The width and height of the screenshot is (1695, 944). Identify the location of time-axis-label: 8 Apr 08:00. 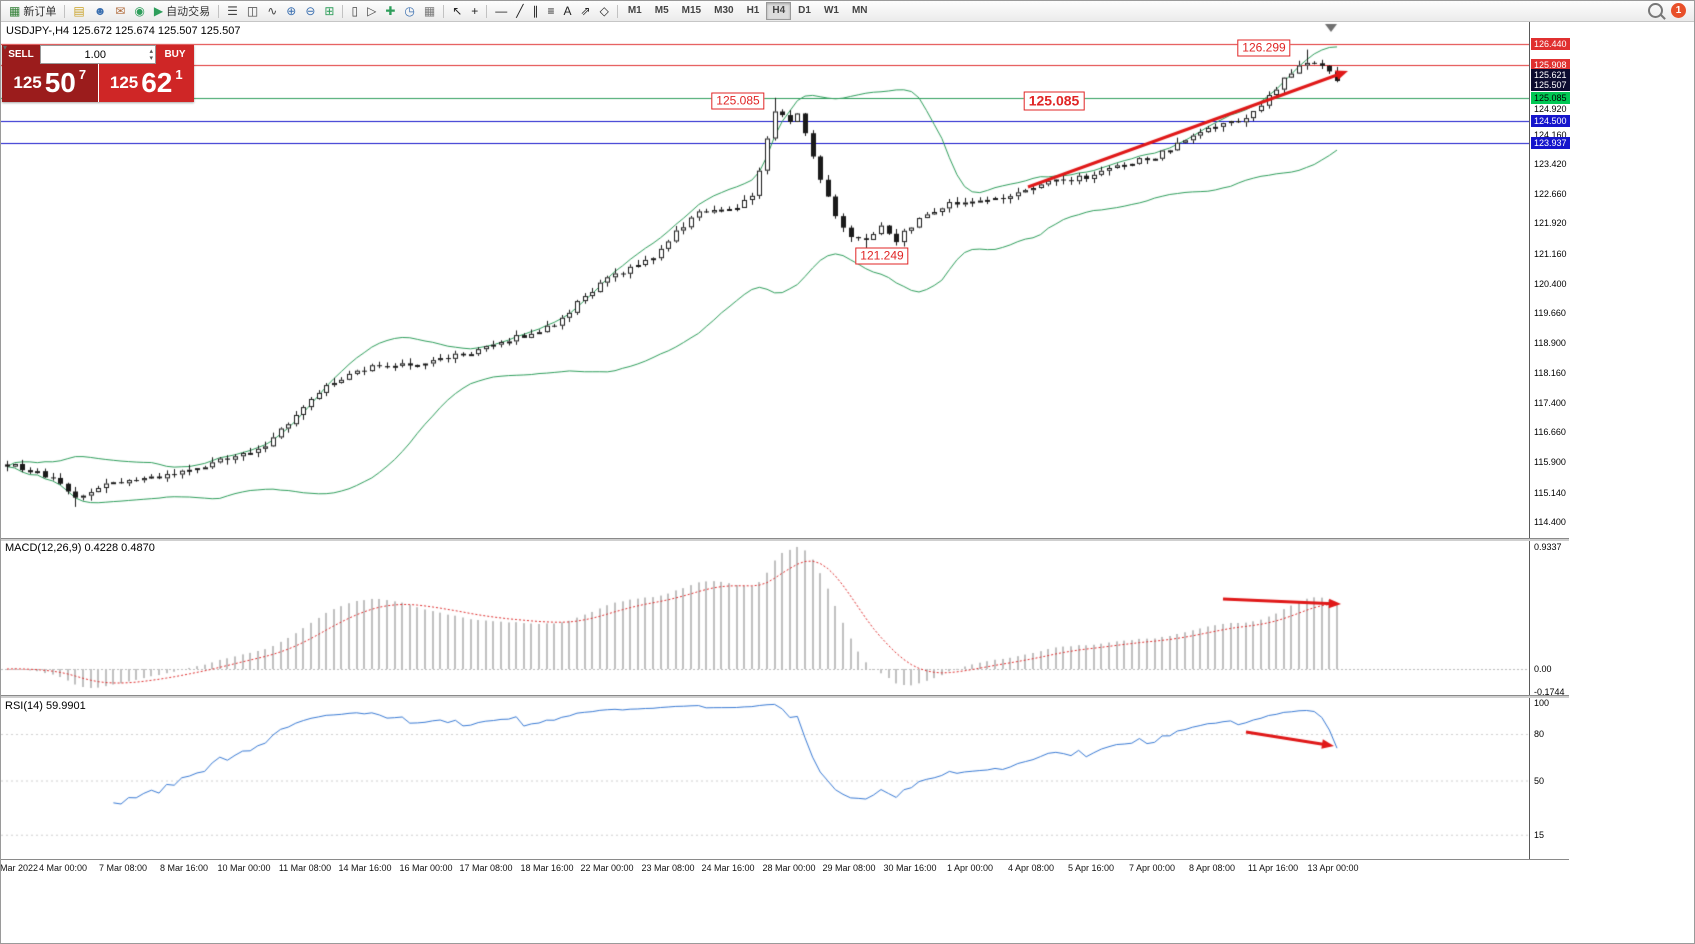
(1212, 868).